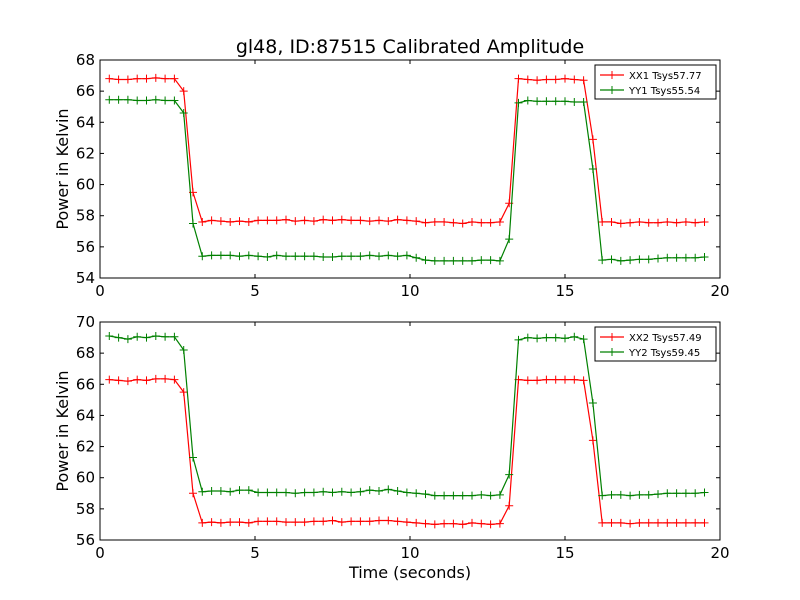 Image resolution: width=800 pixels, height=600 pixels. What do you see at coordinates (85, 322) in the screenshot?
I see `y-tick-label: 70` at bounding box center [85, 322].